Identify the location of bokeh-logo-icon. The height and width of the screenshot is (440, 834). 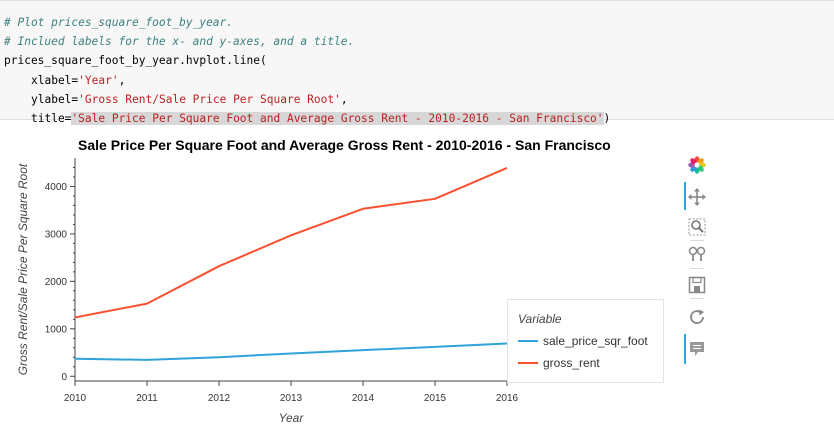
(697, 165).